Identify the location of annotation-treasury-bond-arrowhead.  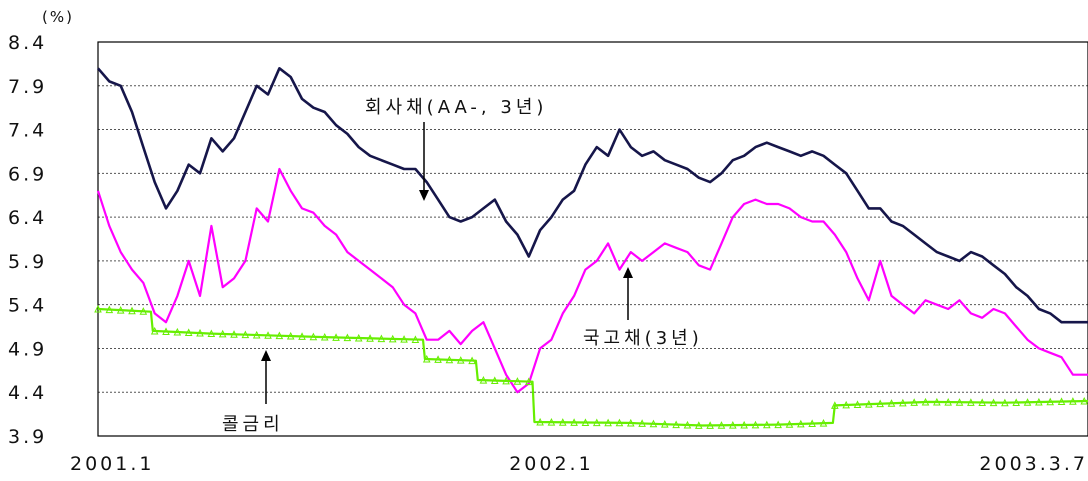
(628, 272).